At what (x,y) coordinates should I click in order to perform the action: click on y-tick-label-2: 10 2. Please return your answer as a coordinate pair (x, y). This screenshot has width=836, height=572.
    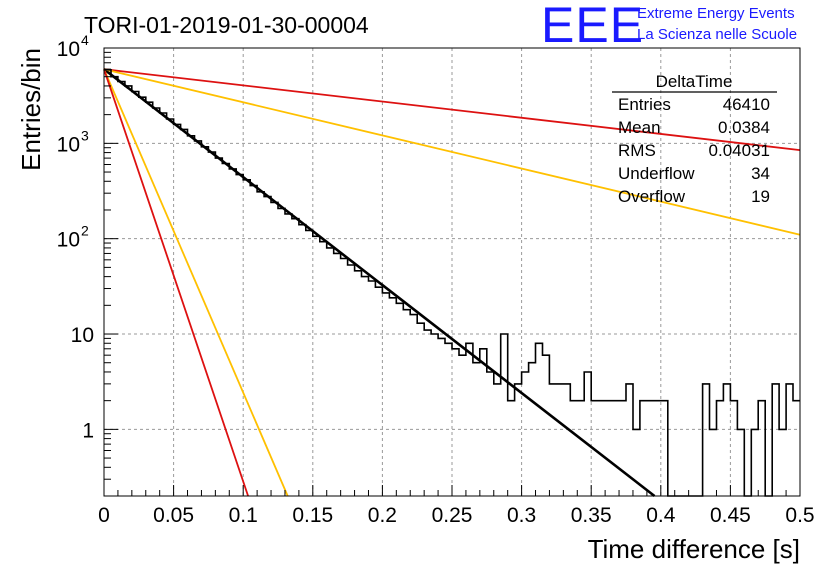
    Looking at the image, I should click on (73, 237).